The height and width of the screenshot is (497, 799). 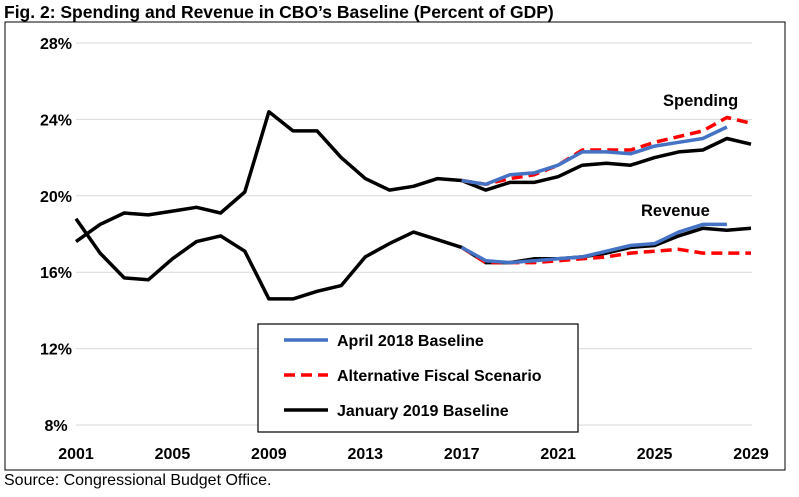 What do you see at coordinates (462, 454) in the screenshot?
I see `x-tick-label-2017: 2017` at bounding box center [462, 454].